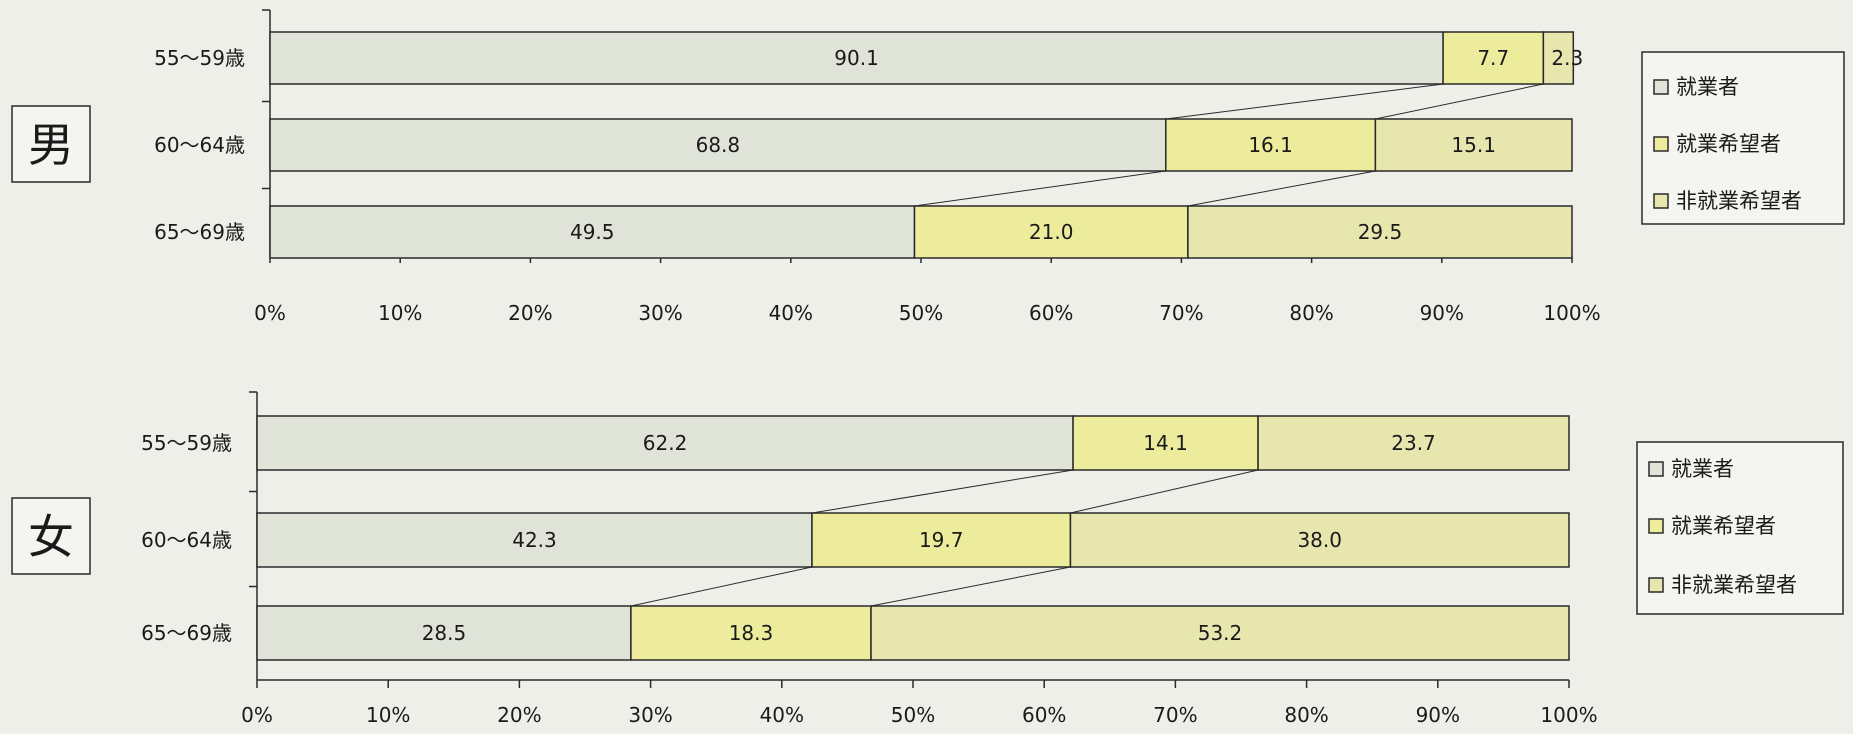 The image size is (1853, 734). I want to click on data-label: 53.2, so click(1220, 633).